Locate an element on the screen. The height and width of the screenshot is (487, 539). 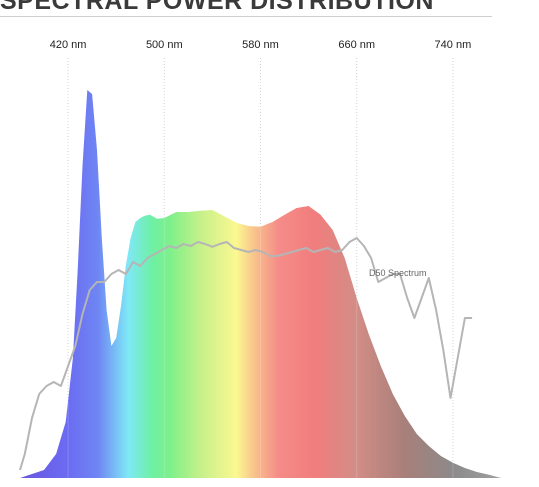
x-axis-tick-labels: 420 nm 500 nm 580 nm 660 nm 740 nm is located at coordinates (261, 45).